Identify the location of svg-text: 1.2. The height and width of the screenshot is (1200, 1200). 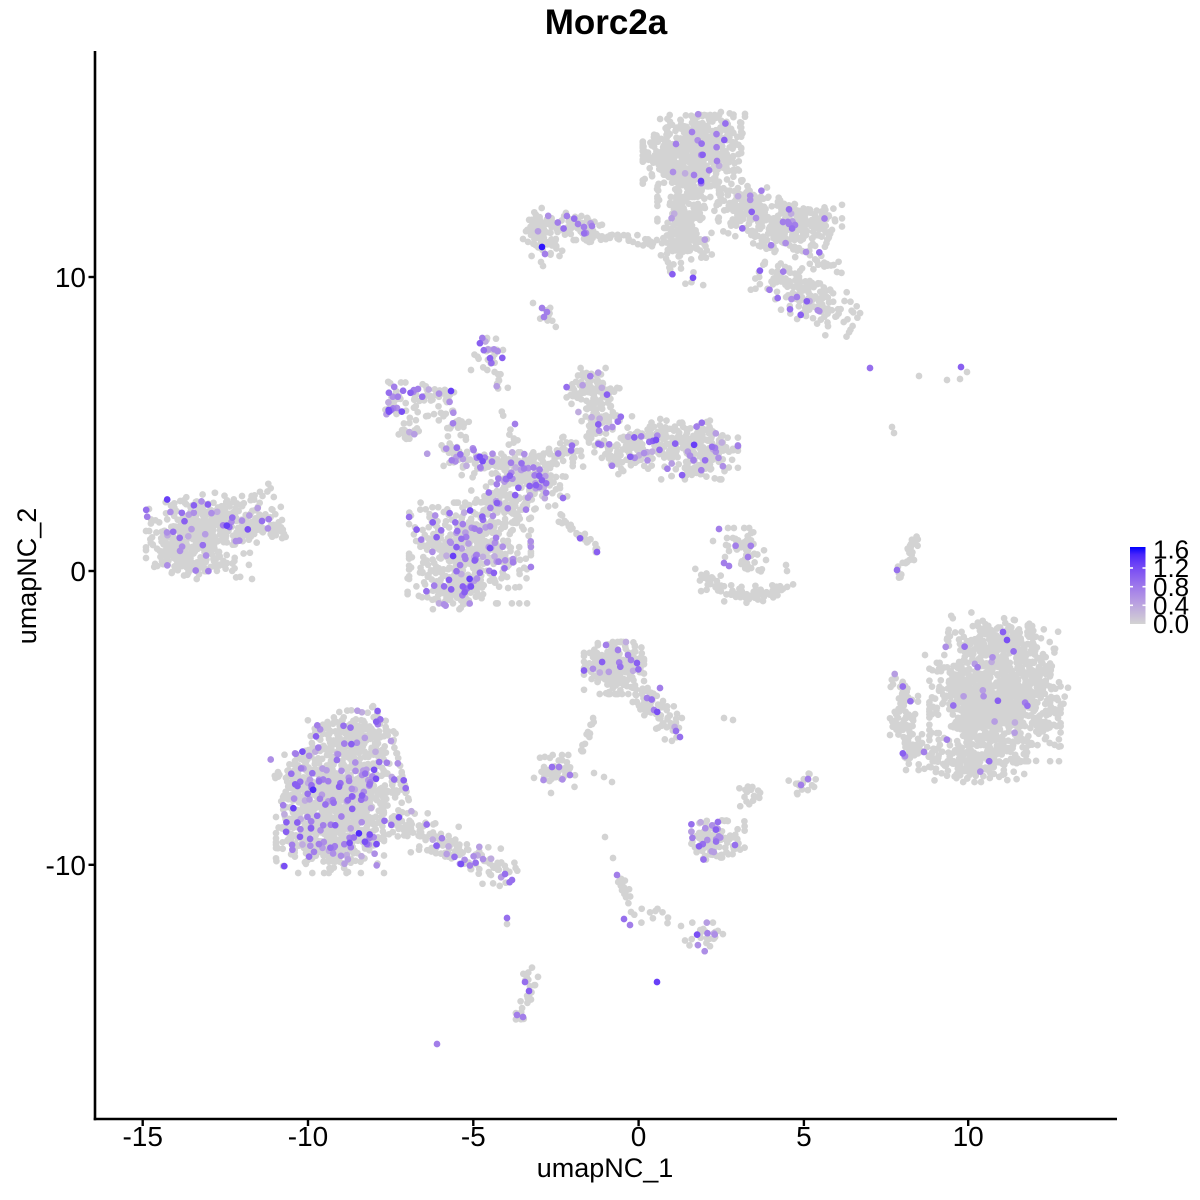
(1171, 568).